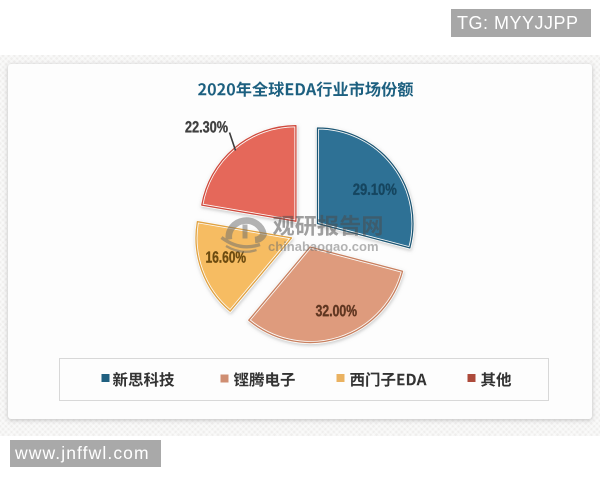 The width and height of the screenshot is (600, 480). What do you see at coordinates (323, 246) in the screenshot?
I see `svg-text: chinabaogao.com` at bounding box center [323, 246].